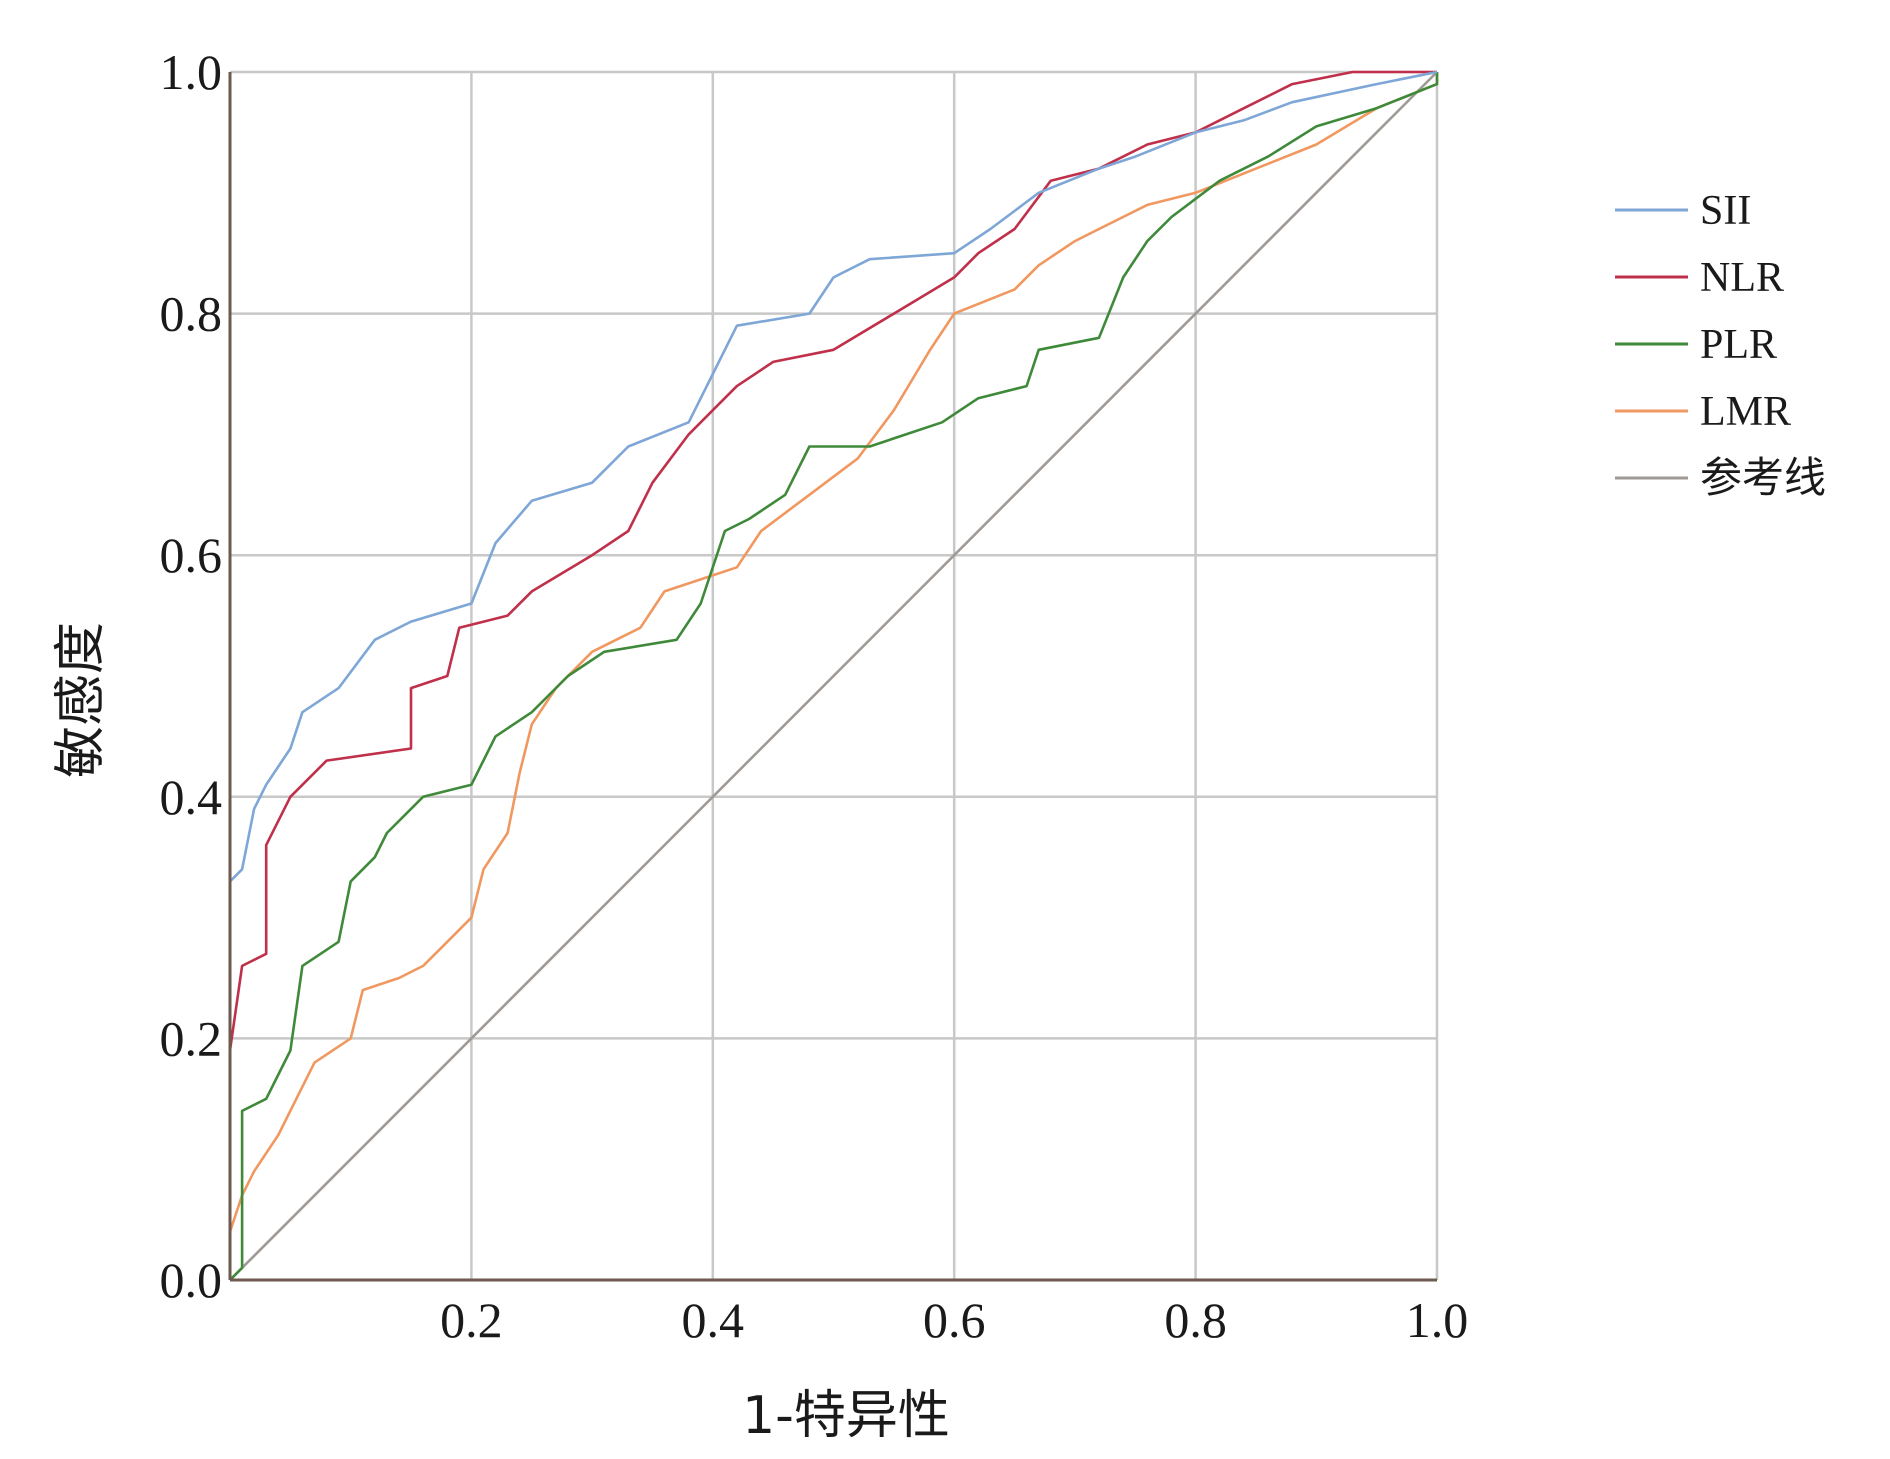 This screenshot has height=1459, width=1890. Describe the element at coordinates (191, 1280) in the screenshot. I see `y-tick-label: 0.0` at that location.